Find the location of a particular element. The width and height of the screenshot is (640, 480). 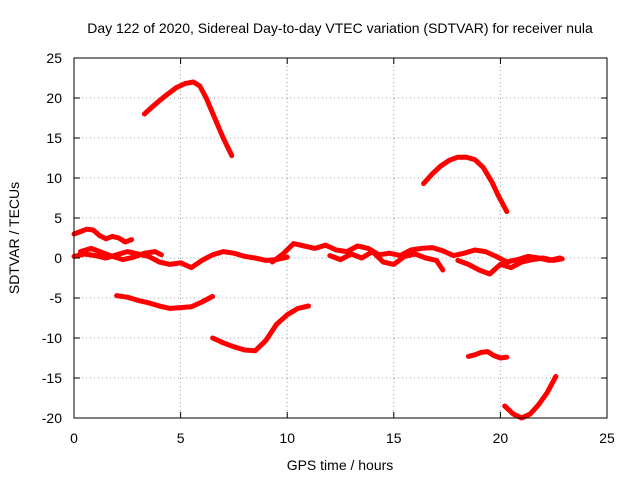

y-tick-label: -15 is located at coordinates (52, 378).